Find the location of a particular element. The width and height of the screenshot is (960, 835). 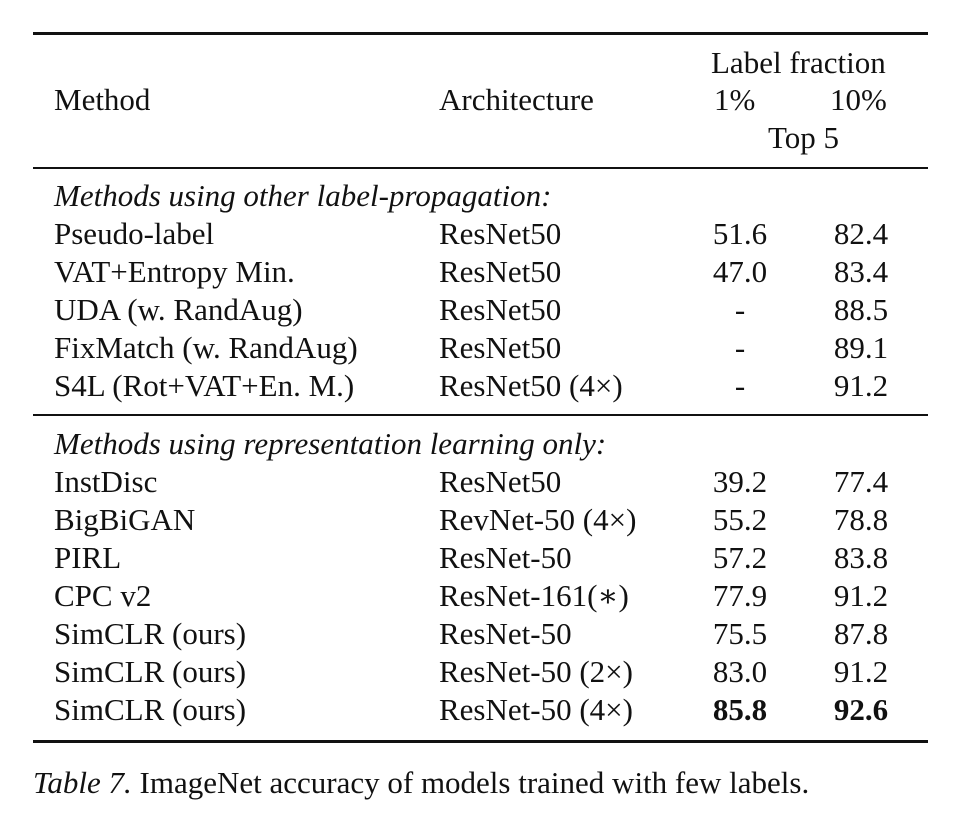

header-method: Method is located at coordinates (102, 99).